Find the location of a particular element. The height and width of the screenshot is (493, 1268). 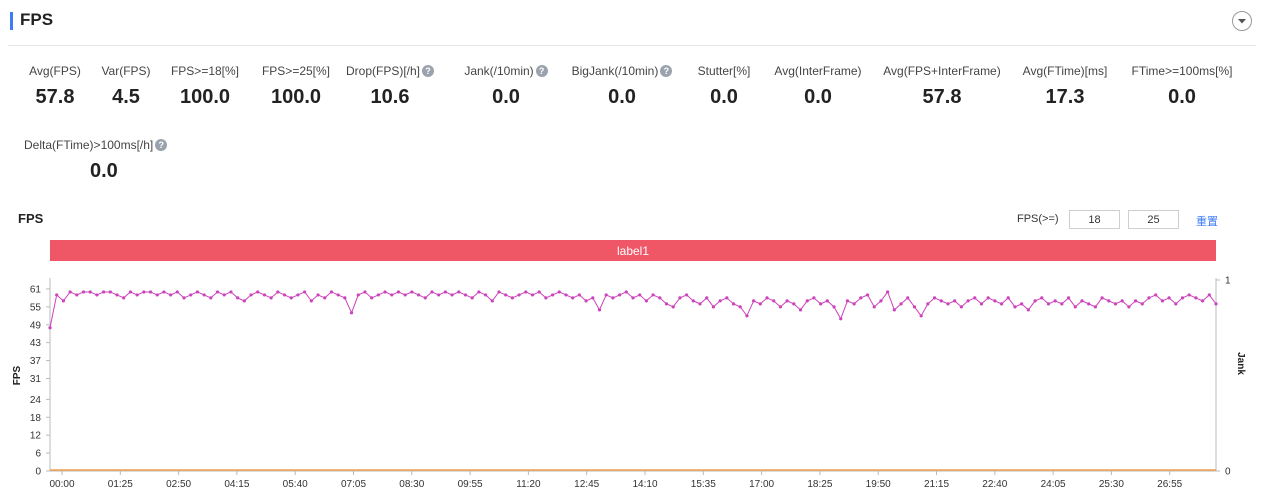

chevron-down-icon is located at coordinates (1242, 21).